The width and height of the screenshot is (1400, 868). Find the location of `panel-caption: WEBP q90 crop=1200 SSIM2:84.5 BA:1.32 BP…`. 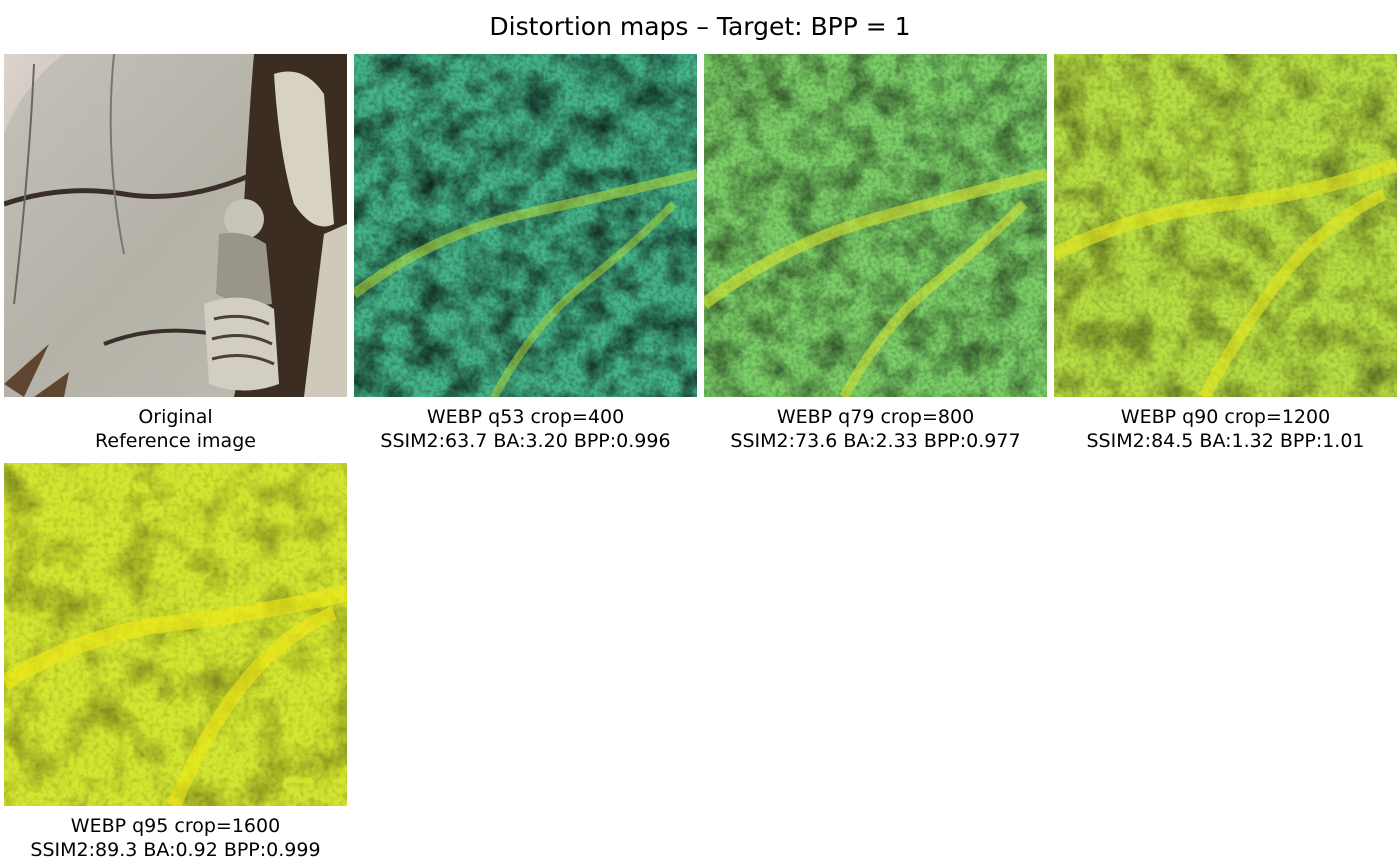

panel-caption: WEBP q90 crop=1200 SSIM2:84.5 BA:1.32 BP… is located at coordinates (1217, 429).